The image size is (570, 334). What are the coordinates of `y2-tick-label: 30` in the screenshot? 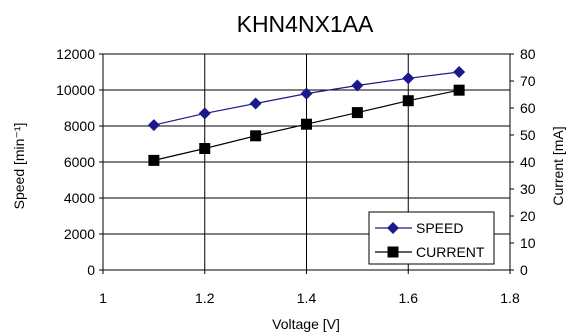 It's located at (528, 189).